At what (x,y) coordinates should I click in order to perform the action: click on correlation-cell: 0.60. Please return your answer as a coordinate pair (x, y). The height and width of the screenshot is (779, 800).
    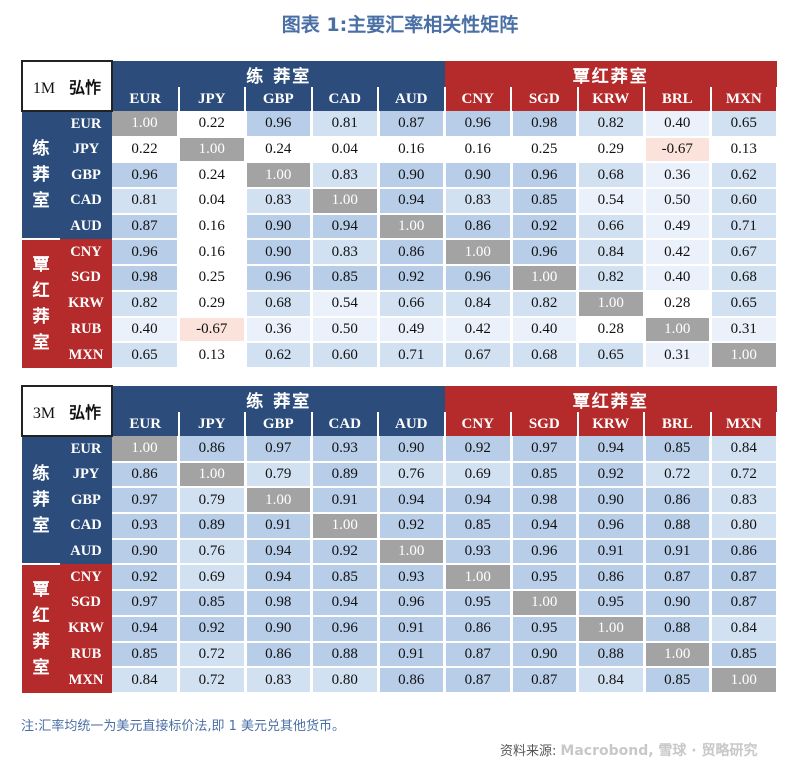
    Looking at the image, I should click on (744, 201).